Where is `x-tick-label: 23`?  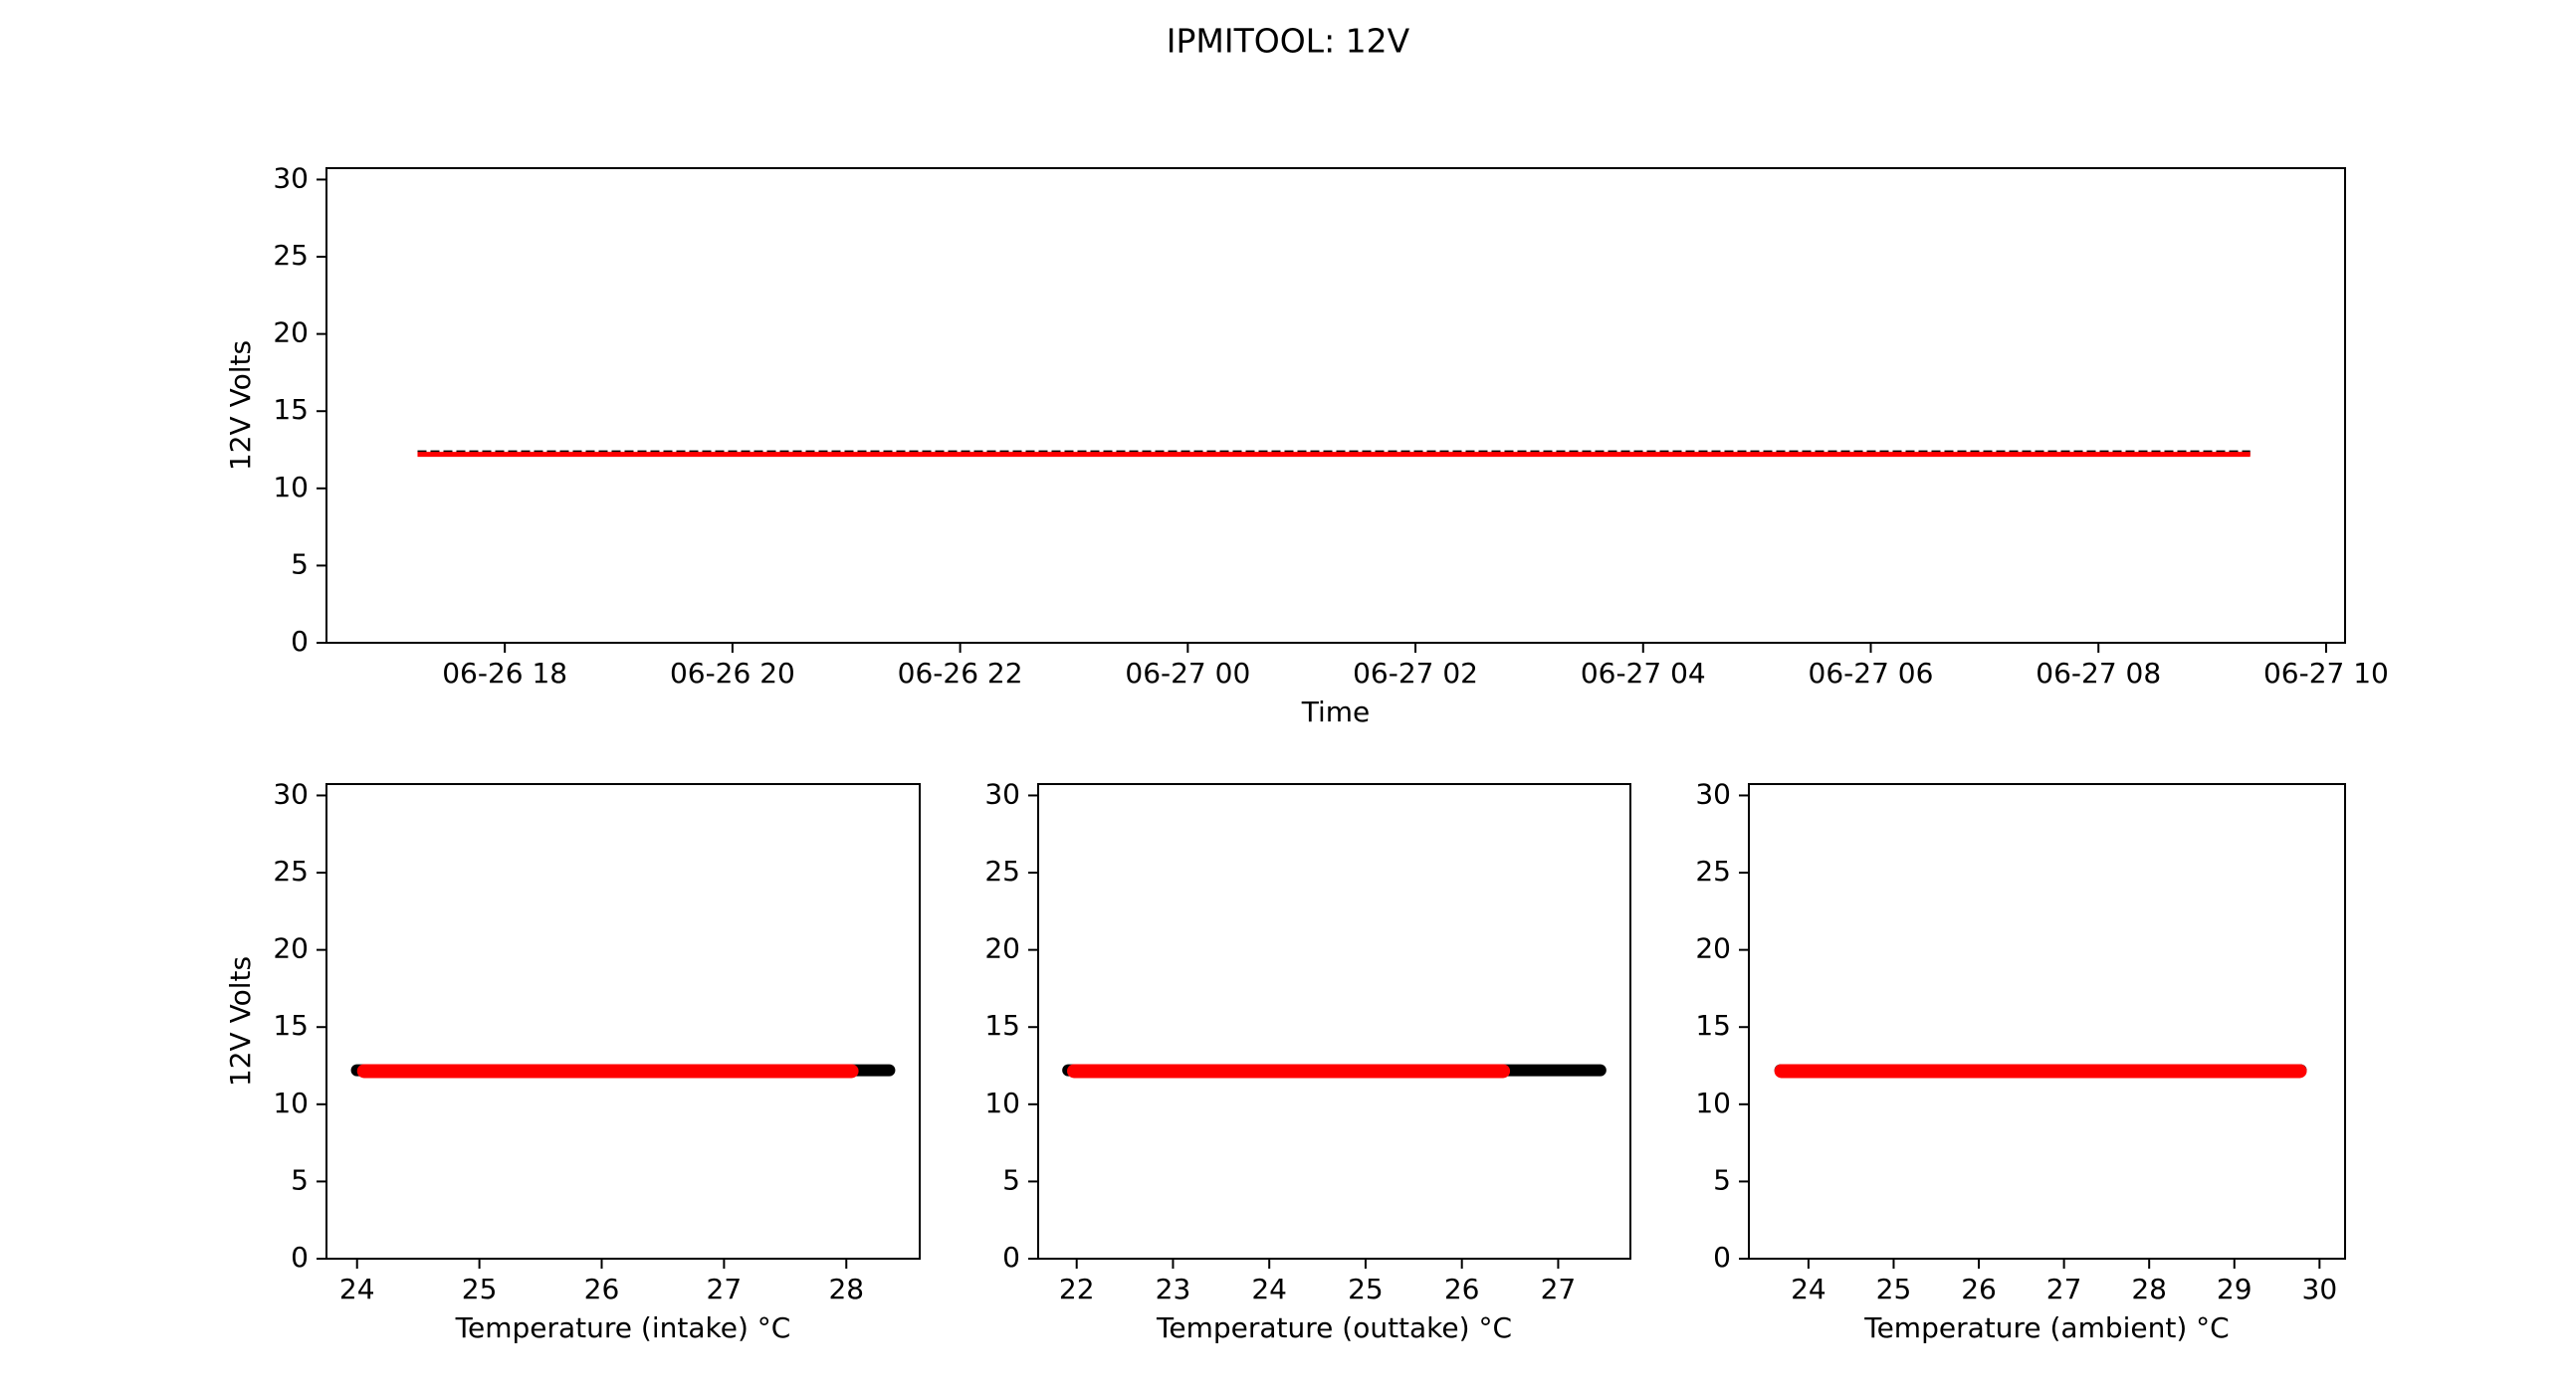
x-tick-label: 23 is located at coordinates (1173, 1289).